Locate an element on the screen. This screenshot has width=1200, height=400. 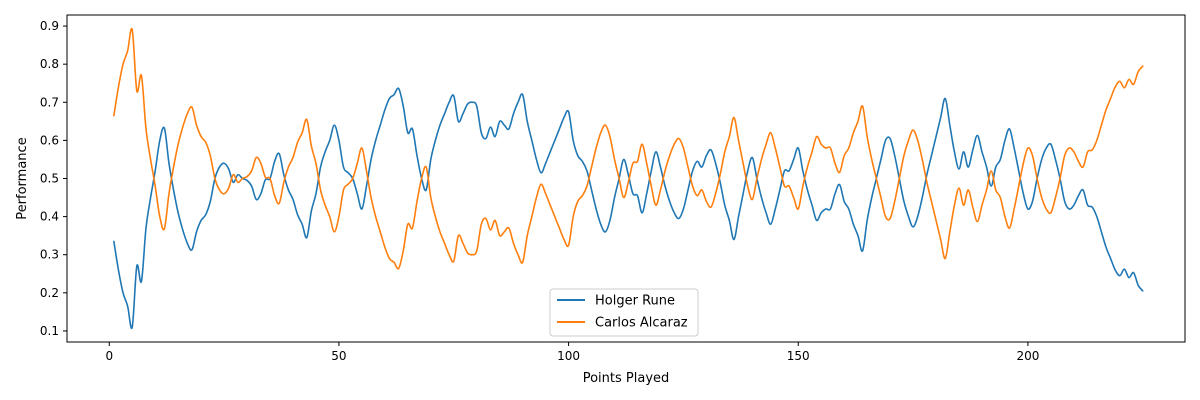
y-tick-label: 0.8 is located at coordinates (49, 64).